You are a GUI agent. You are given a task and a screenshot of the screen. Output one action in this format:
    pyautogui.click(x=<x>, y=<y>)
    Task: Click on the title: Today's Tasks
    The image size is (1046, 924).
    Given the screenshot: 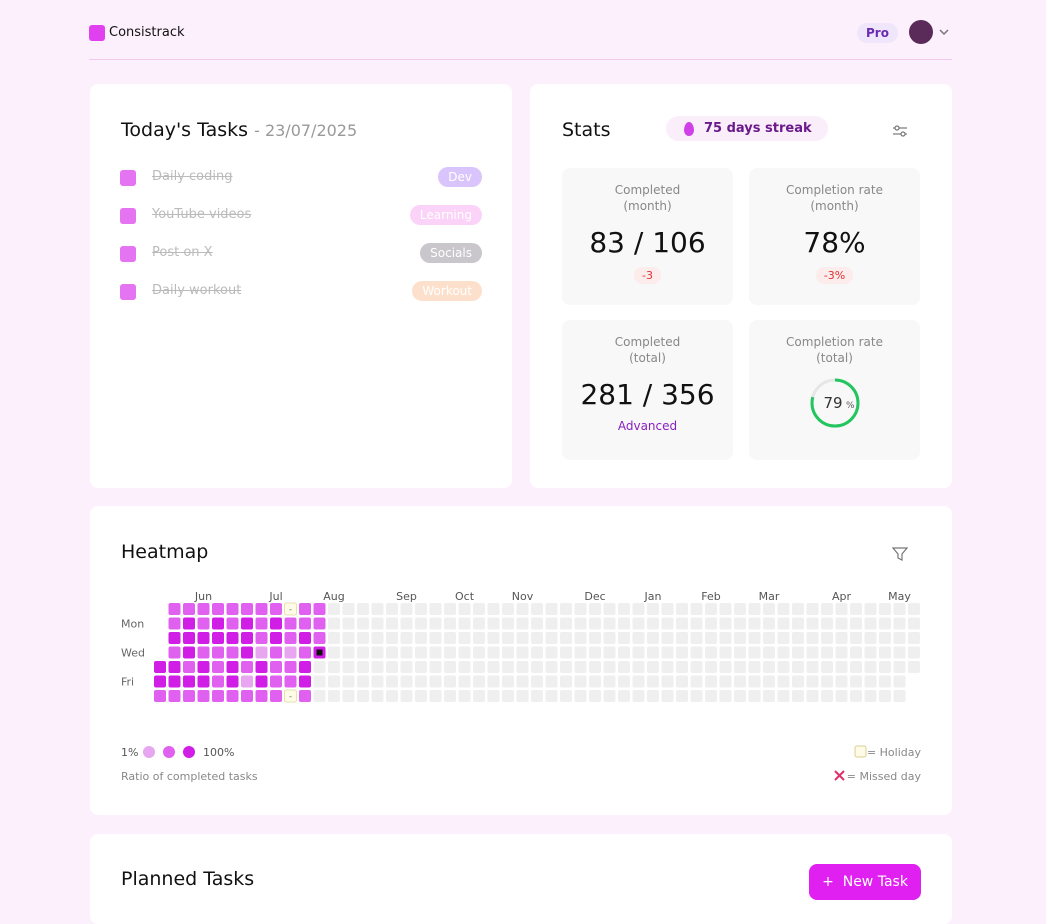 What is the action you would take?
    pyautogui.click(x=185, y=130)
    